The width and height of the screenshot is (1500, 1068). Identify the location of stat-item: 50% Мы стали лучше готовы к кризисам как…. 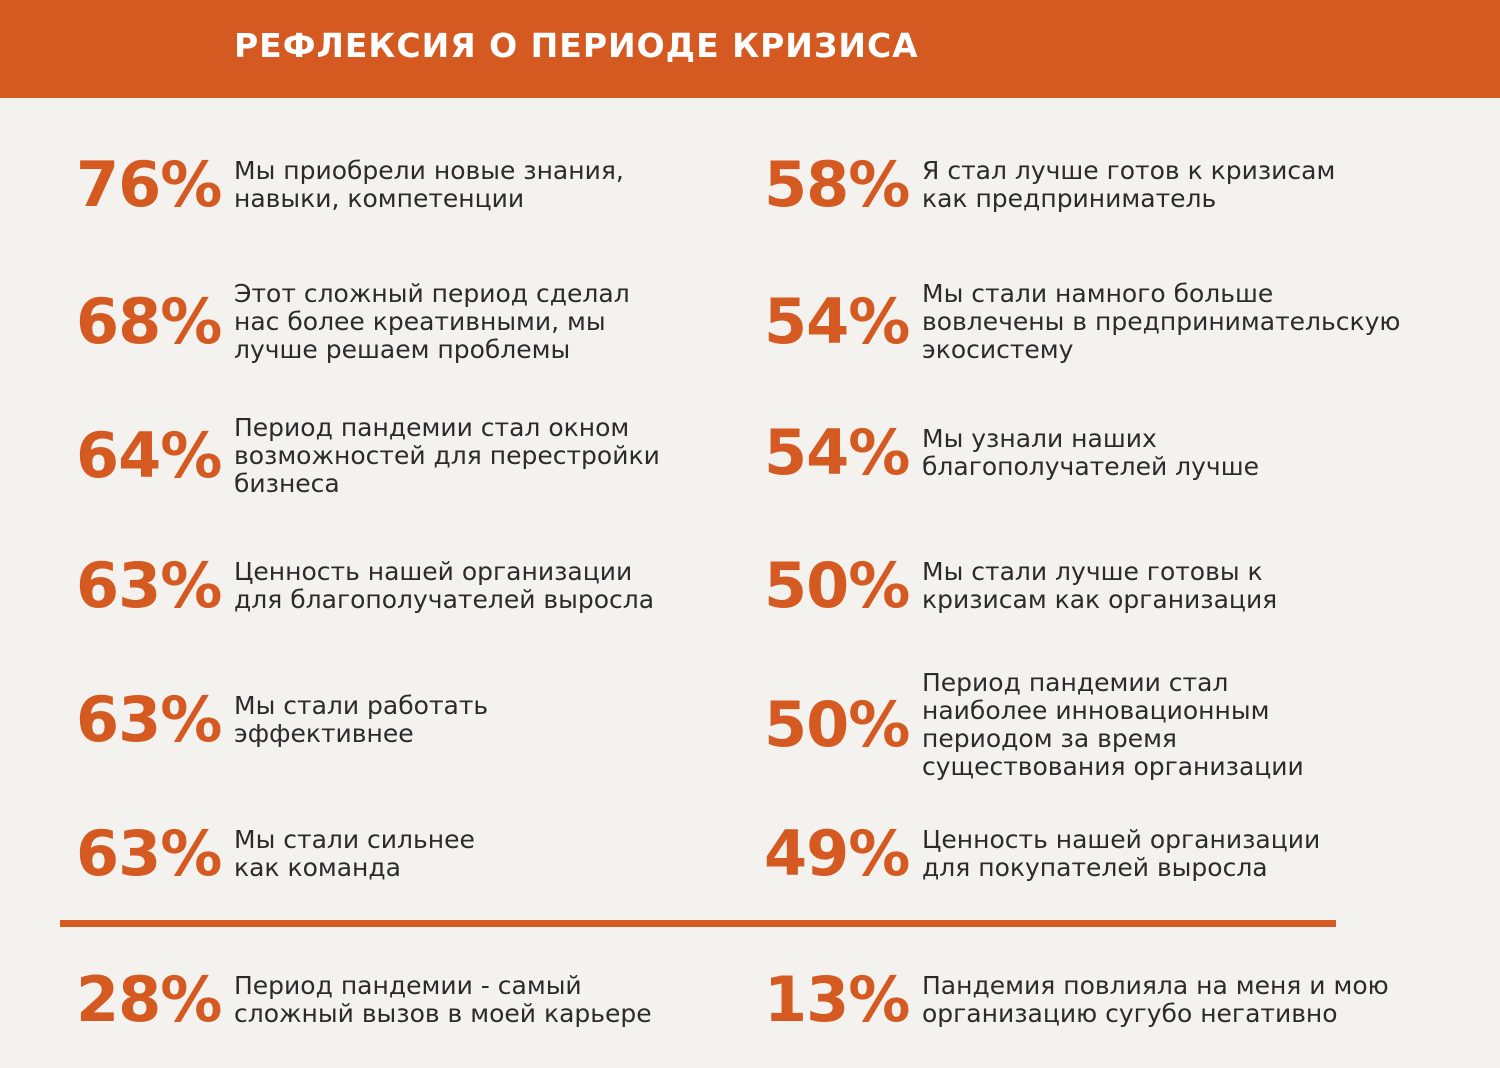
(1020, 586).